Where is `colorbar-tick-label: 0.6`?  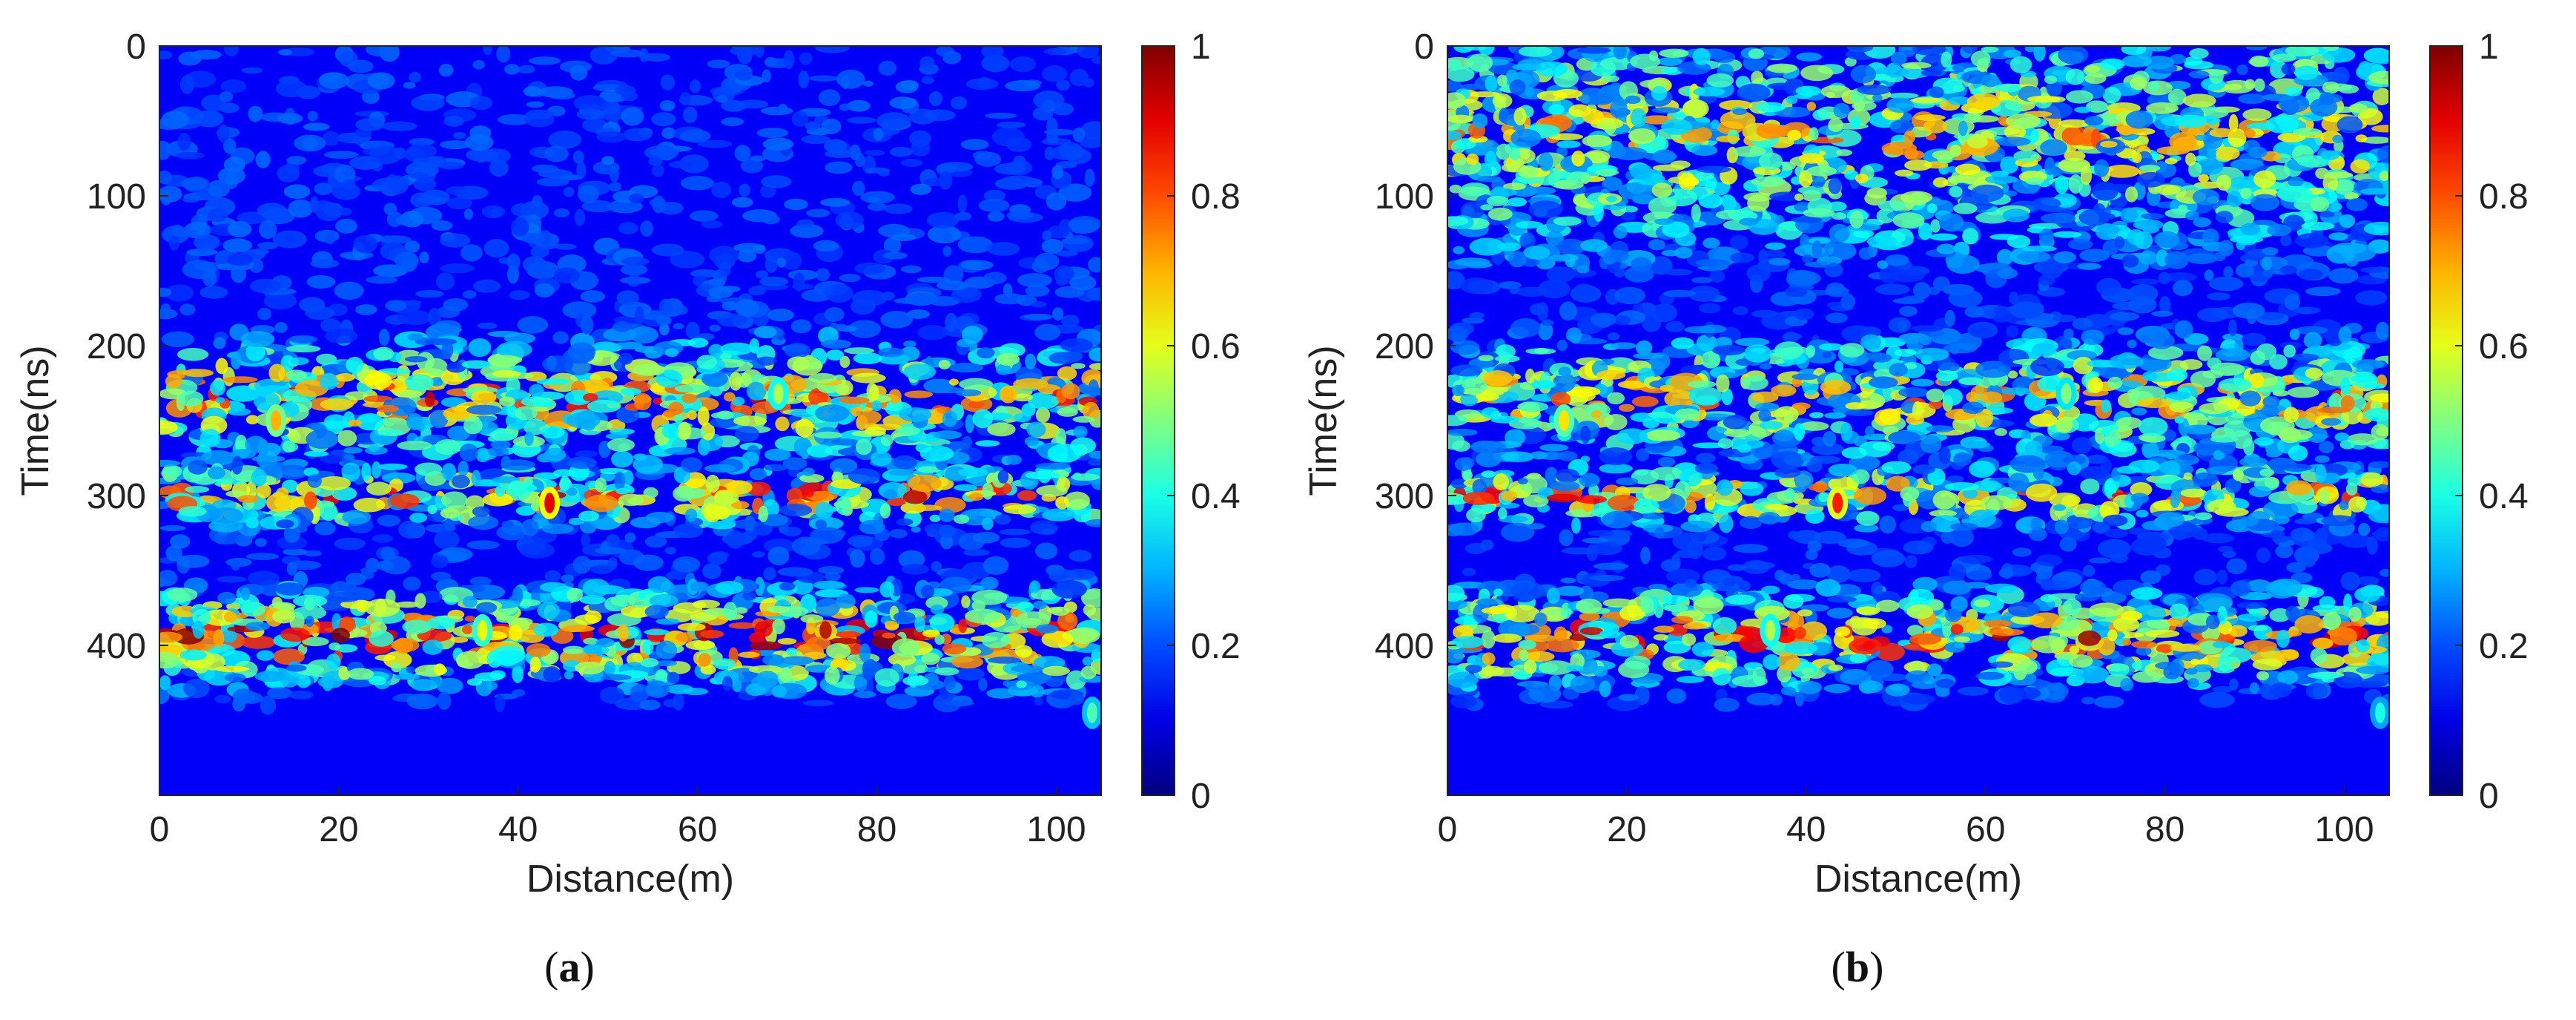
colorbar-tick-label: 0.6 is located at coordinates (1216, 346).